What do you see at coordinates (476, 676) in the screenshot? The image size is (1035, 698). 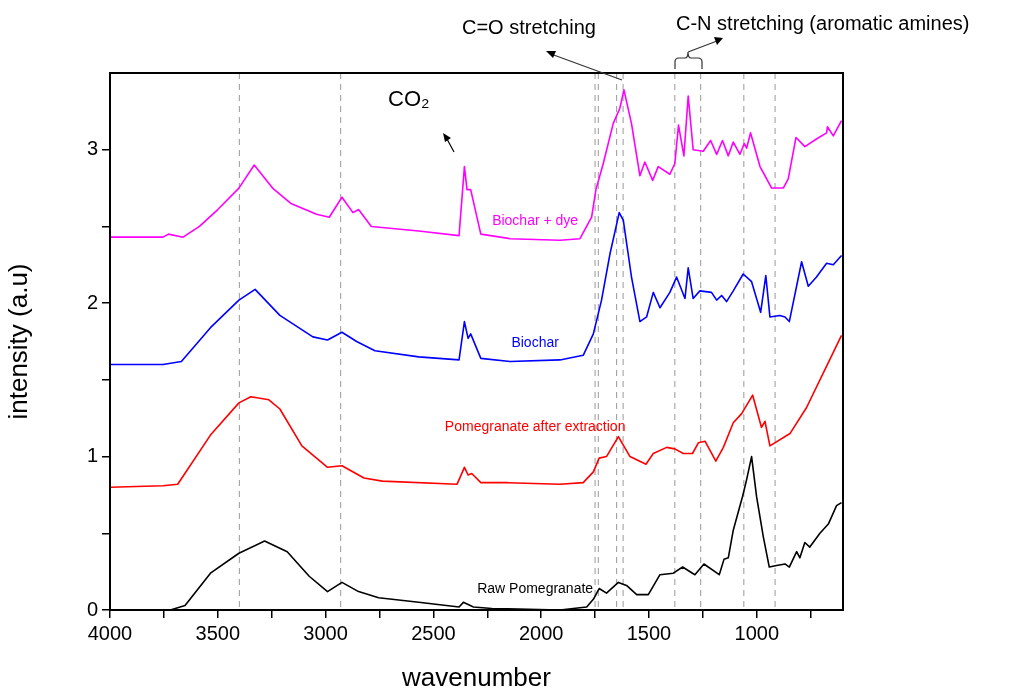 I see `x-axis-title: wavenumber` at bounding box center [476, 676].